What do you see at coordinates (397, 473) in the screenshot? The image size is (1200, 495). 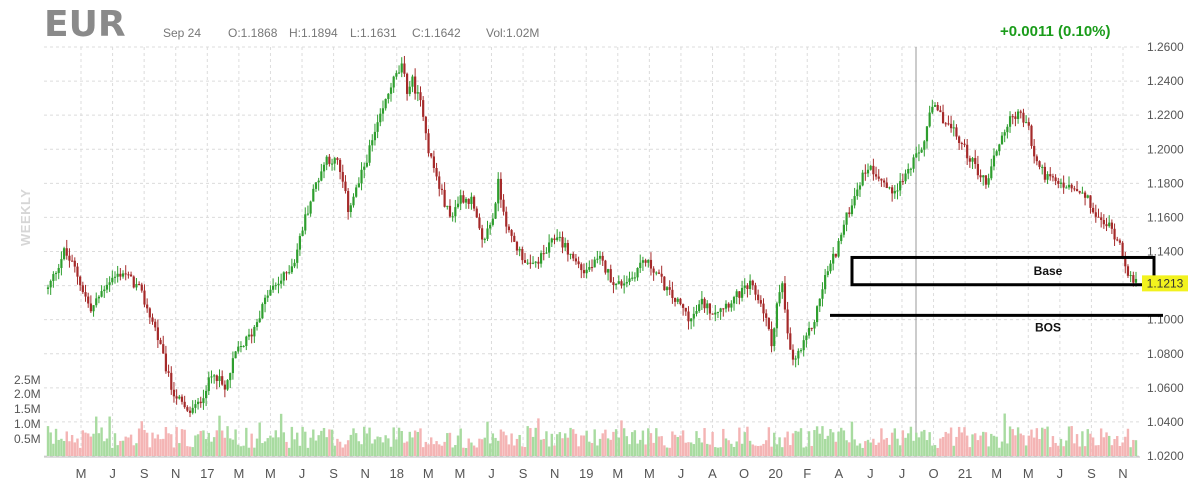 I see `x-tick-label: 18` at bounding box center [397, 473].